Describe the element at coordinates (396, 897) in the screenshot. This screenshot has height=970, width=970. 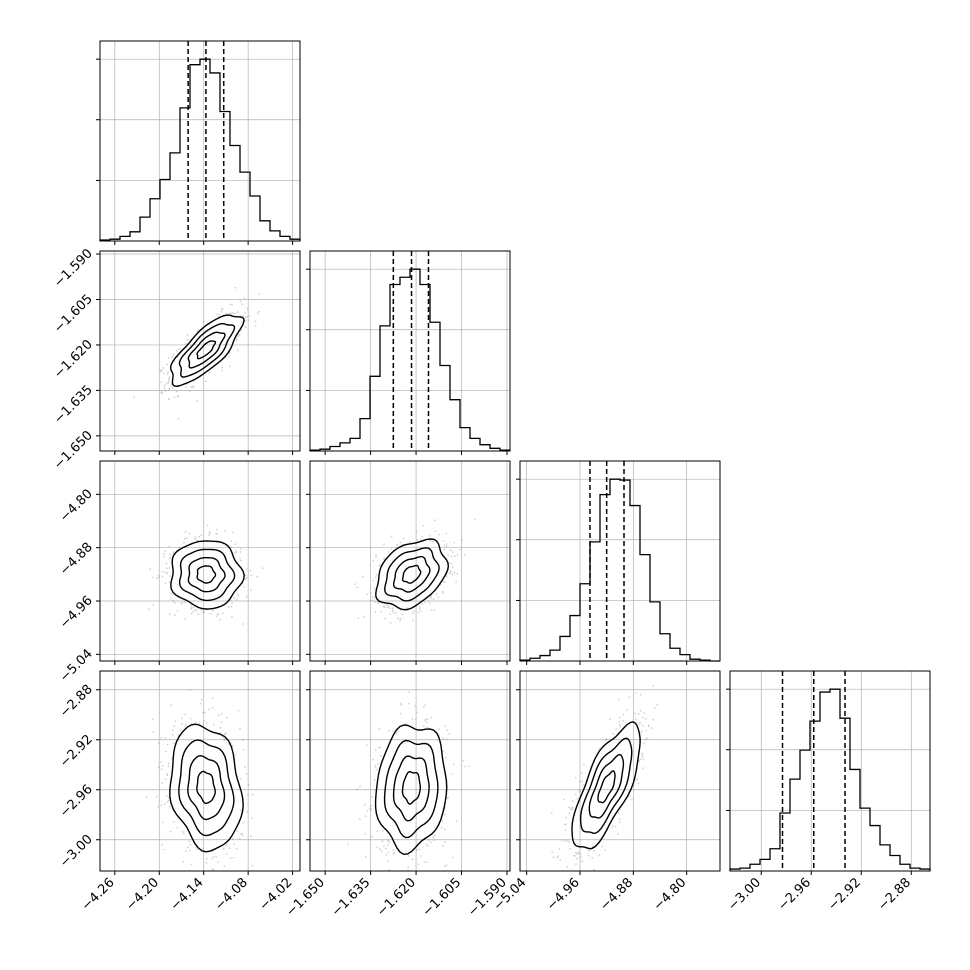
I see `x-tick-label: −1.620` at that location.